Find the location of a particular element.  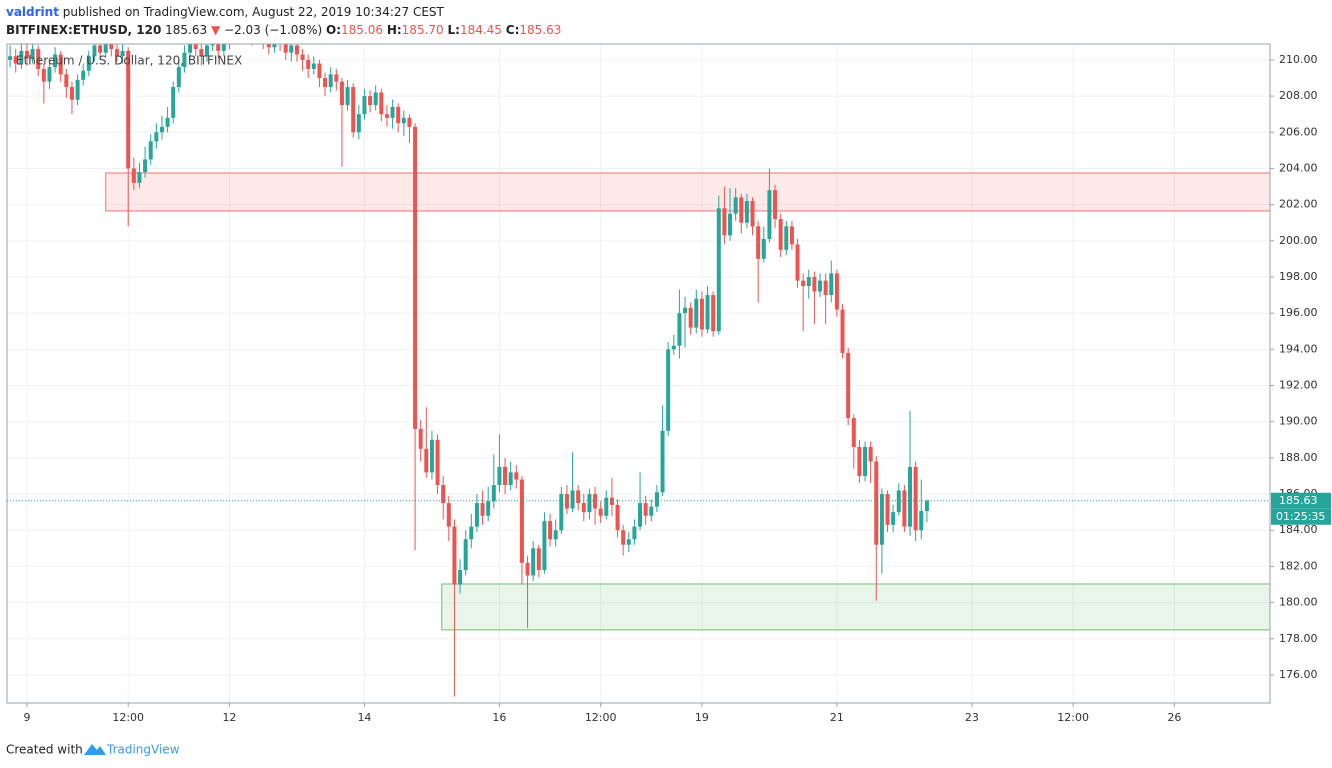

x-tick-label: 26 is located at coordinates (1174, 717).